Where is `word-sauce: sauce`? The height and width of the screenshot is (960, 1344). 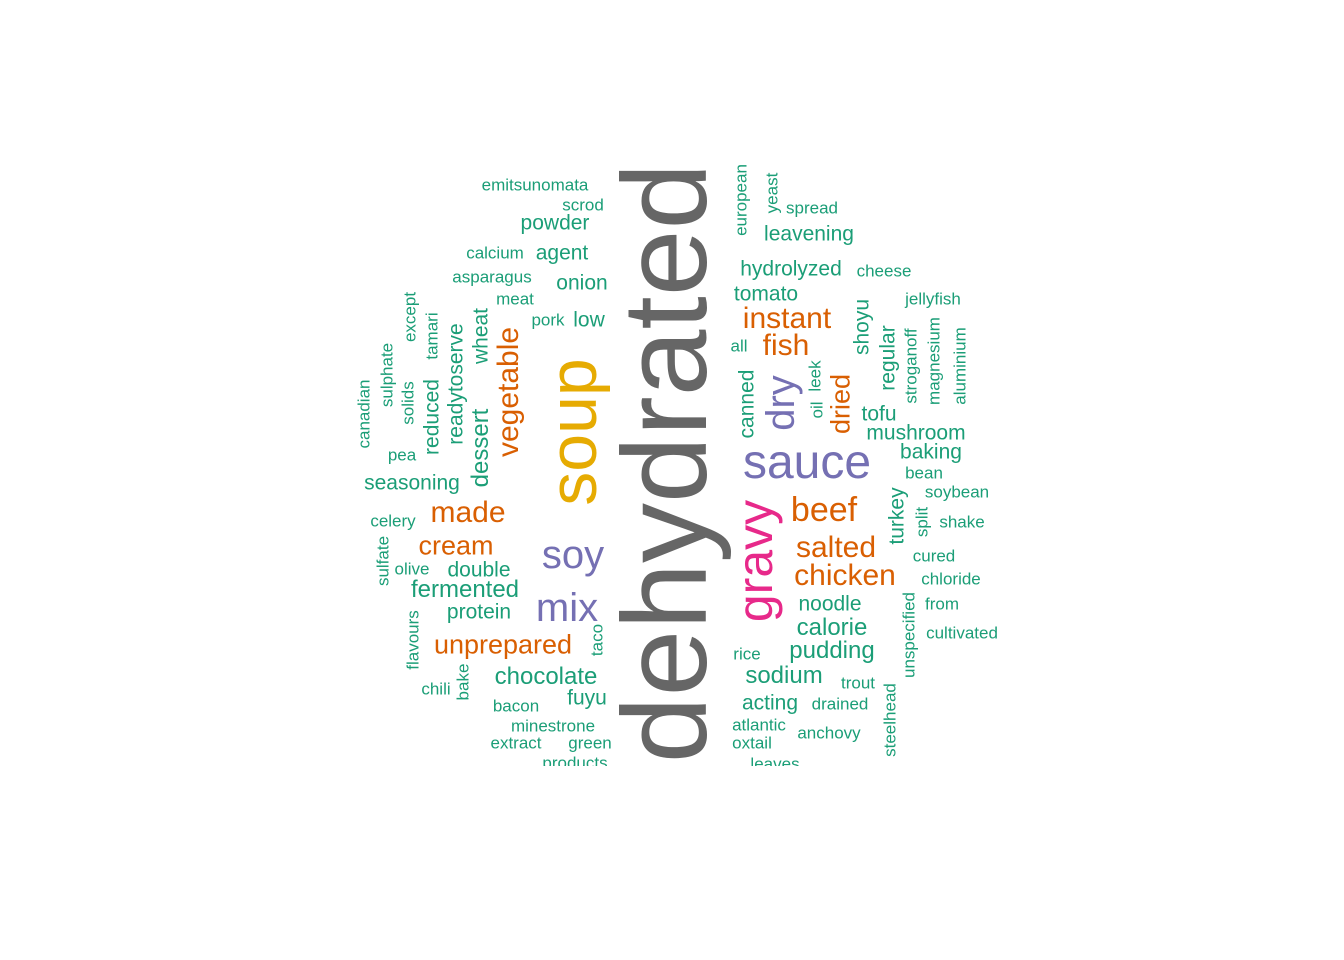 word-sauce: sauce is located at coordinates (807, 462).